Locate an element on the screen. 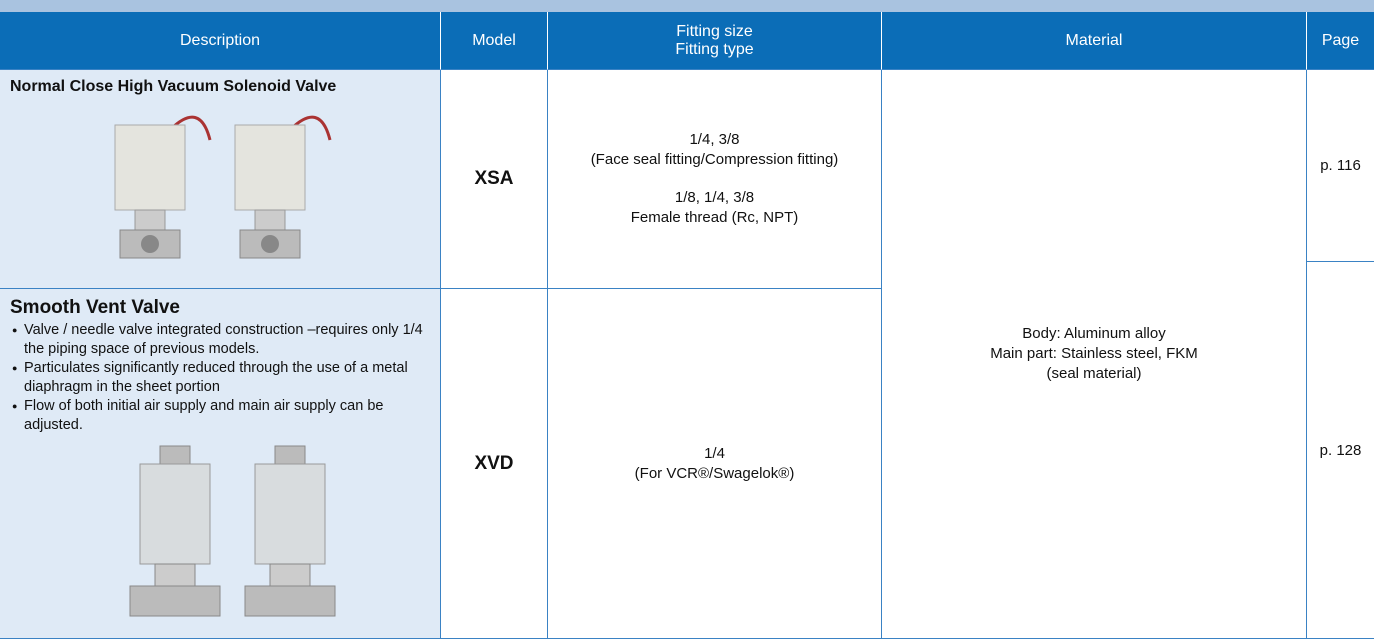 The image size is (1374, 639). fitting-text: 1/8, 1/4, 3/8 is located at coordinates (714, 197).